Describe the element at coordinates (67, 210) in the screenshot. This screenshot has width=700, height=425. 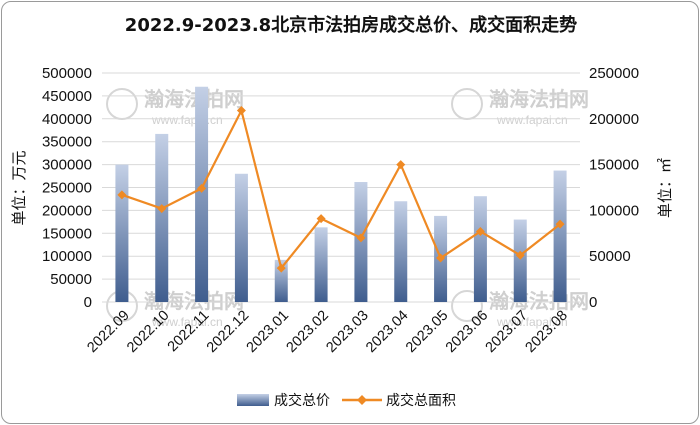
I see `y-tick-label-left: 200000` at that location.